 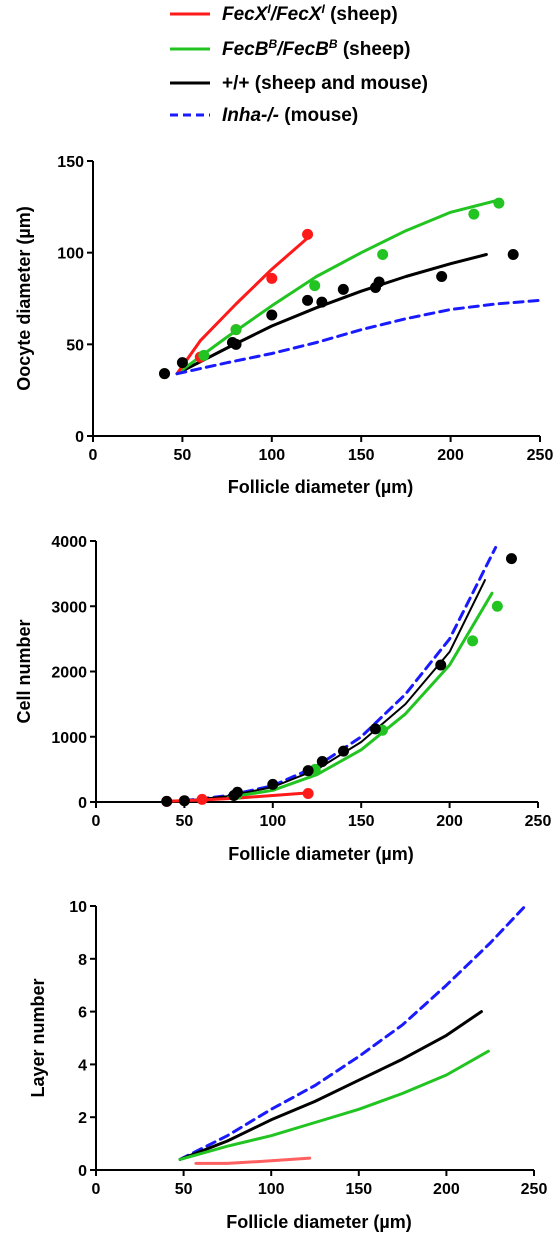 What do you see at coordinates (325, 83) in the screenshot?
I see `legend-label-2: +/+ (sheep and mouse)` at bounding box center [325, 83].